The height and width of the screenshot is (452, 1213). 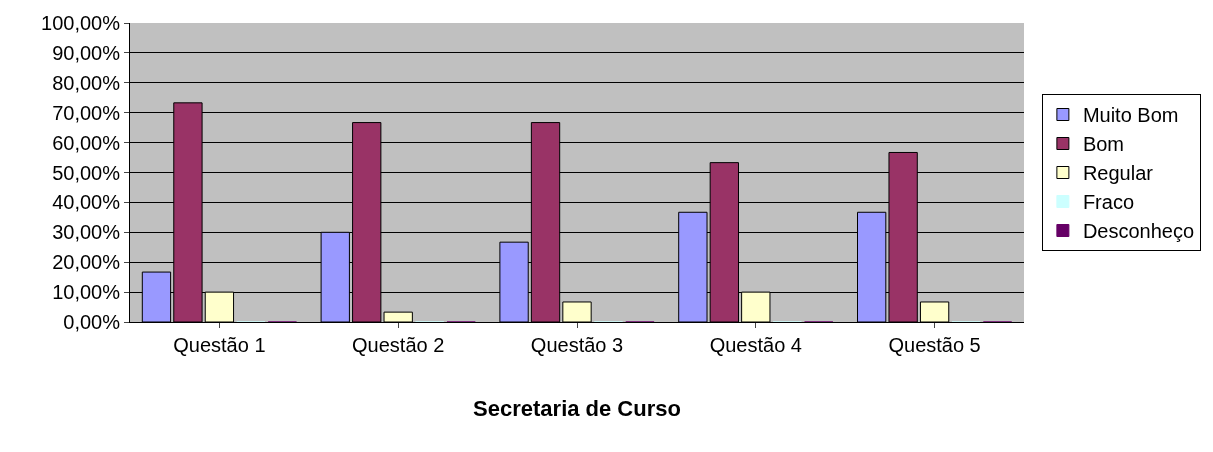 What do you see at coordinates (934, 345) in the screenshot?
I see `x-tick-label: Questão 5` at bounding box center [934, 345].